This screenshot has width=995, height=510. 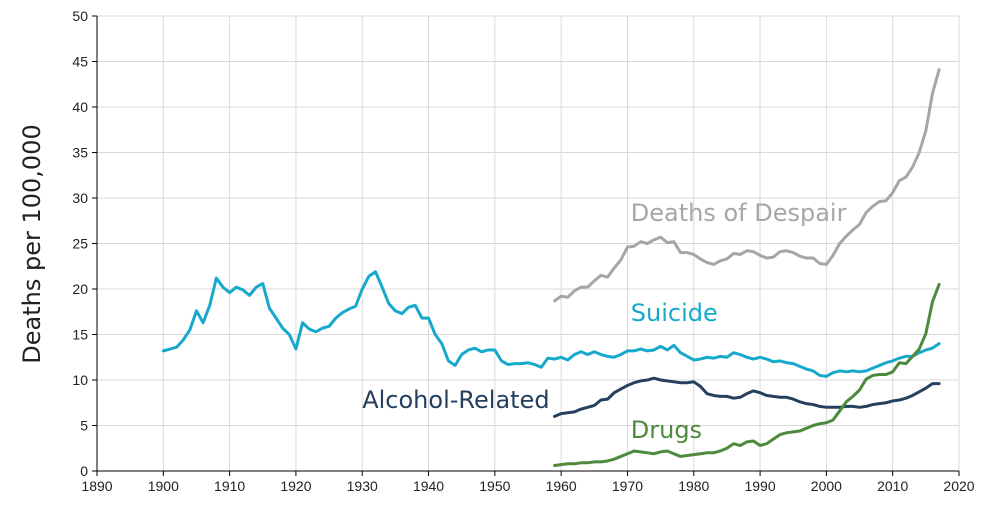 I want to click on x-tick-label: 1960, so click(x=561, y=486).